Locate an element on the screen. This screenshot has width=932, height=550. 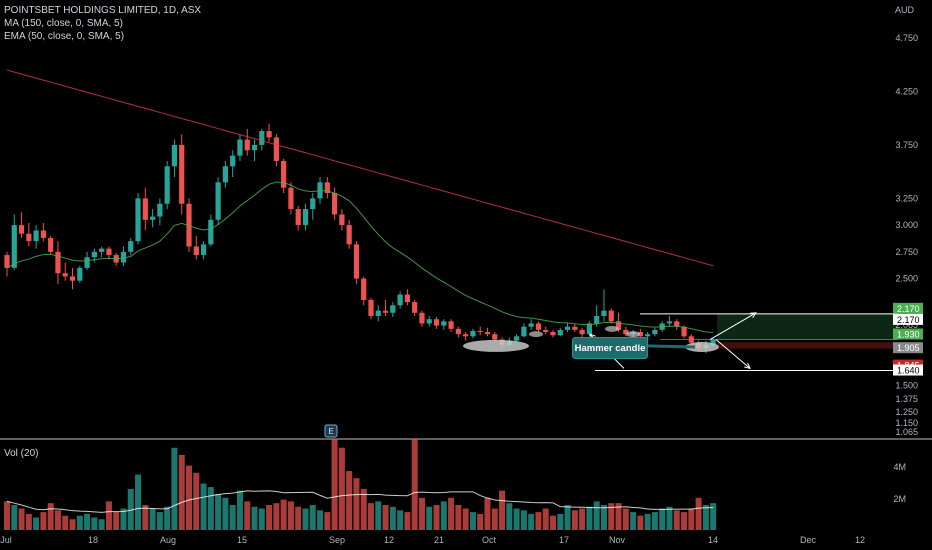
y-tick-label: 2.500 is located at coordinates (906, 279).